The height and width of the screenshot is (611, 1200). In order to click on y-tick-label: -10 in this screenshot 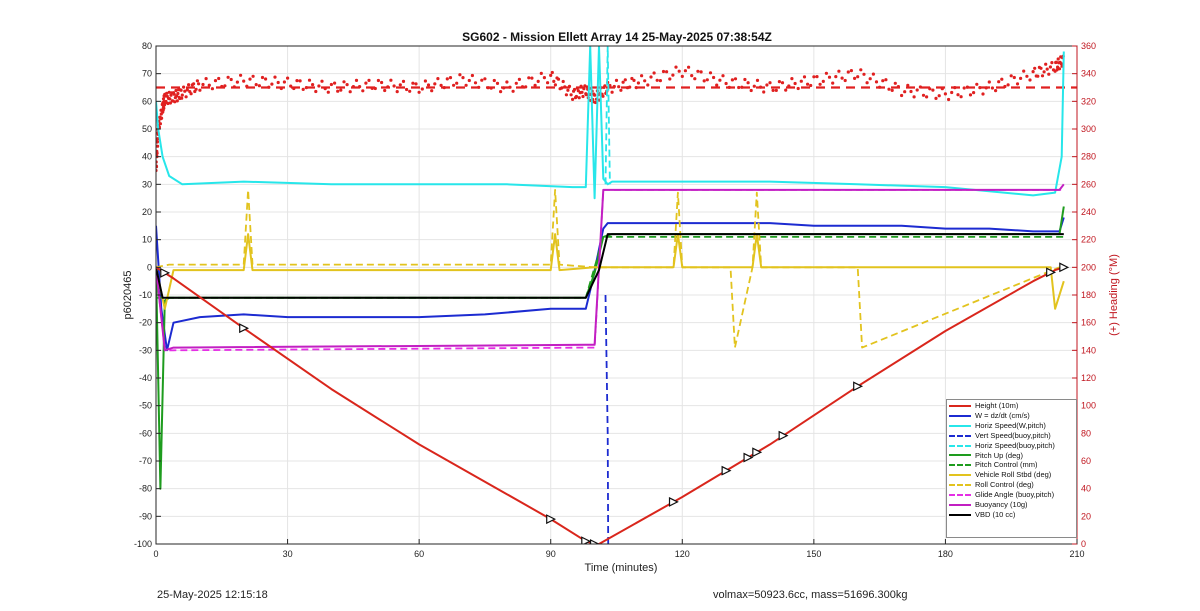, I will do `click(145, 295)`.